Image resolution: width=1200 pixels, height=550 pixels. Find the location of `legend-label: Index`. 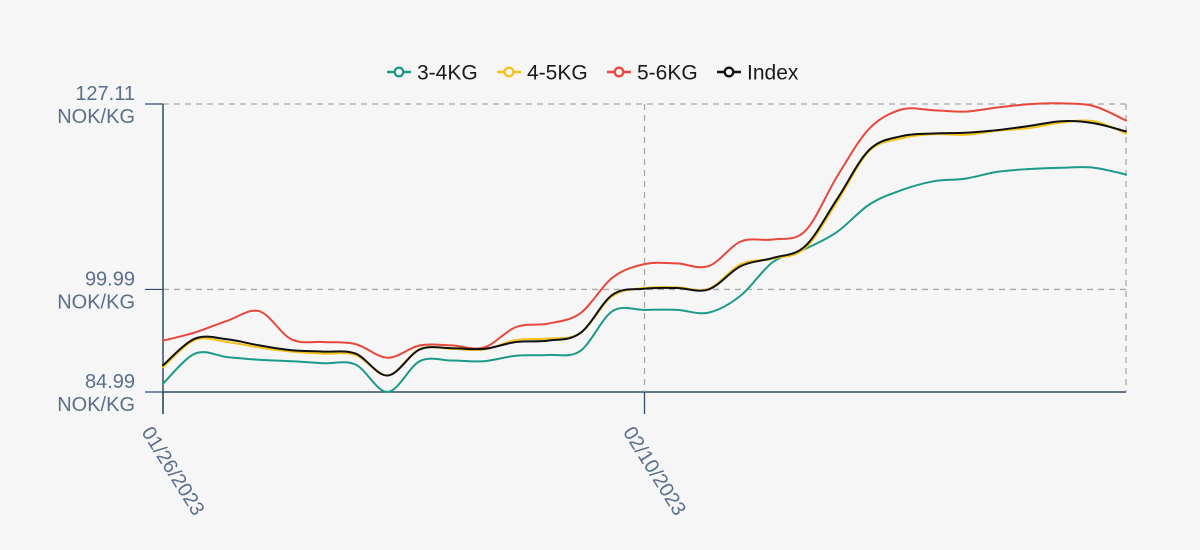

legend-label: Index is located at coordinates (773, 73).